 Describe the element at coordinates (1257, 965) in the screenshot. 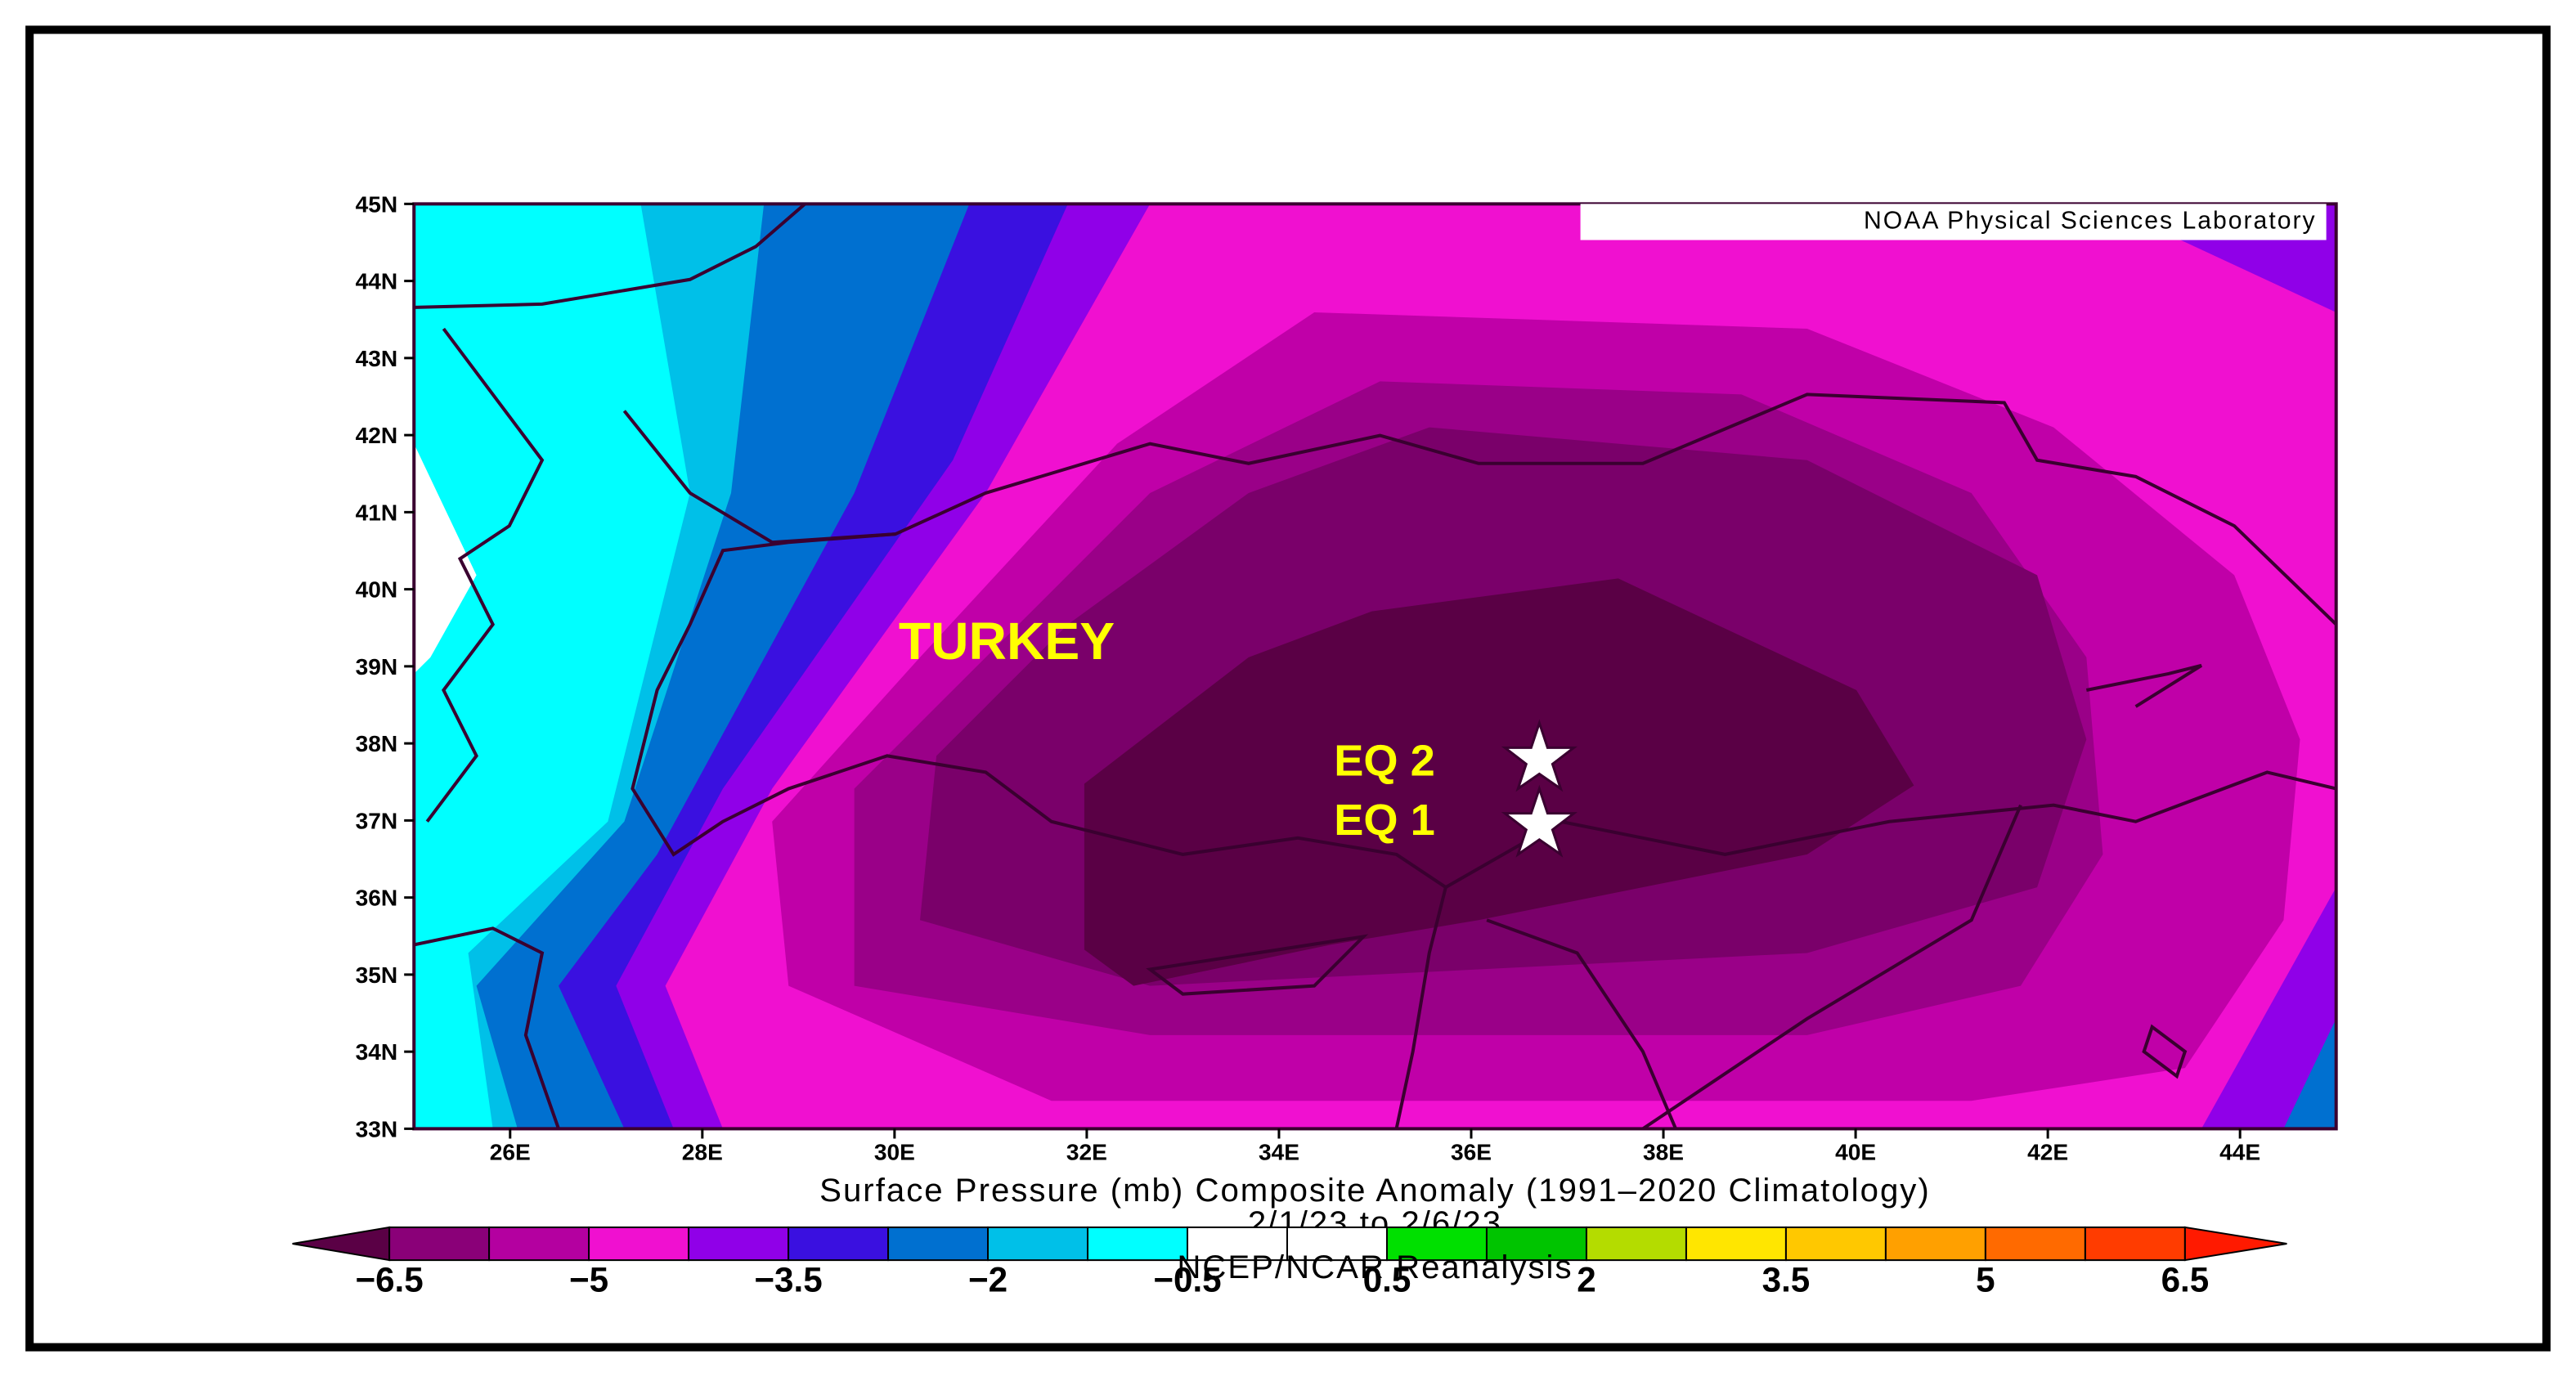

I see `island` at that location.